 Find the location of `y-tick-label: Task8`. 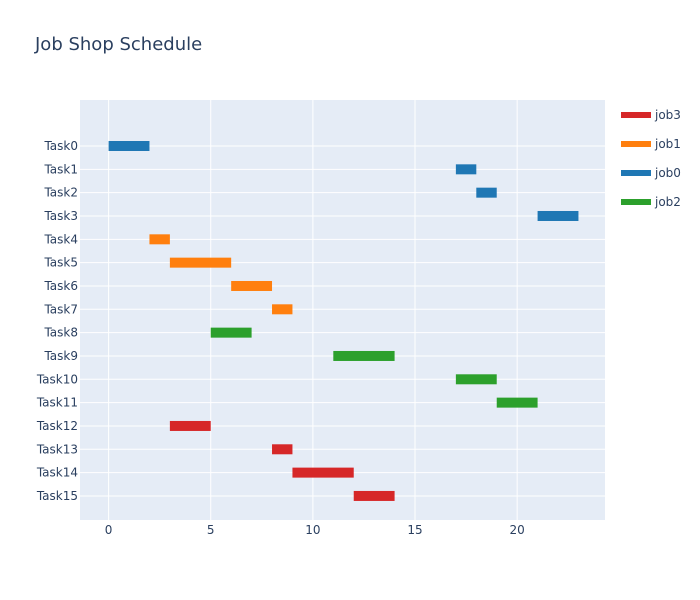

y-tick-label: Task8 is located at coordinates (60, 333).